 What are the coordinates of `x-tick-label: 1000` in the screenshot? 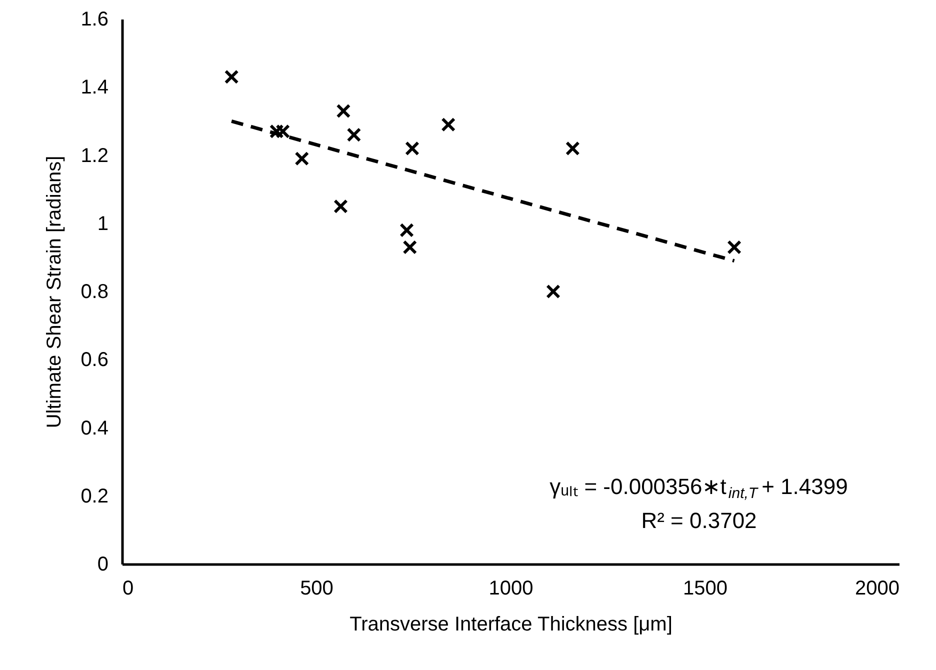 It's located at (511, 589).